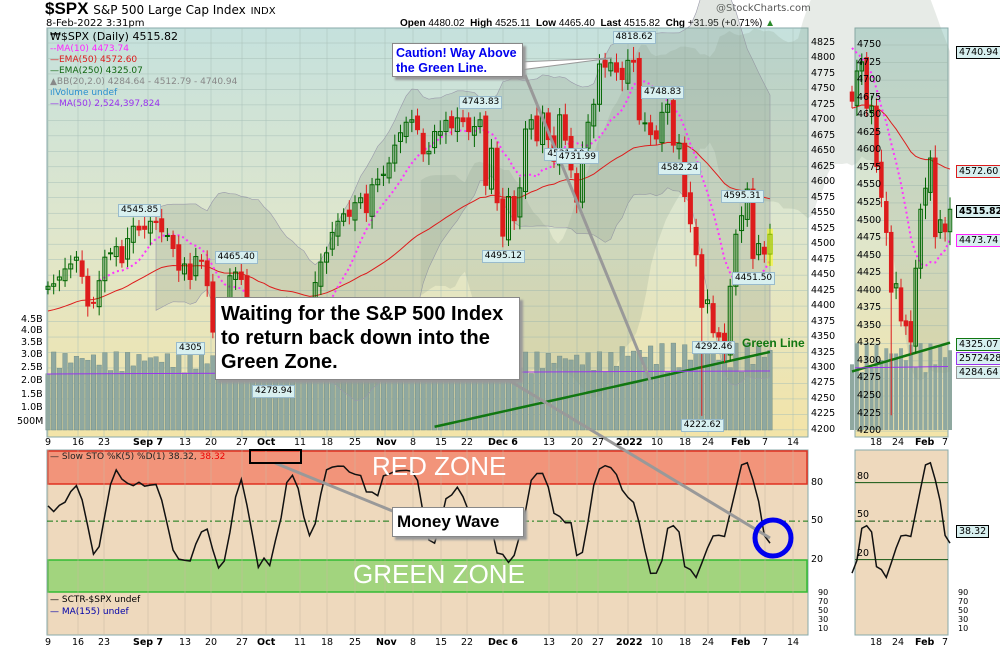 The image size is (1000, 650). Describe the element at coordinates (335, 487) in the screenshot. I see `callout-pointer` at that location.